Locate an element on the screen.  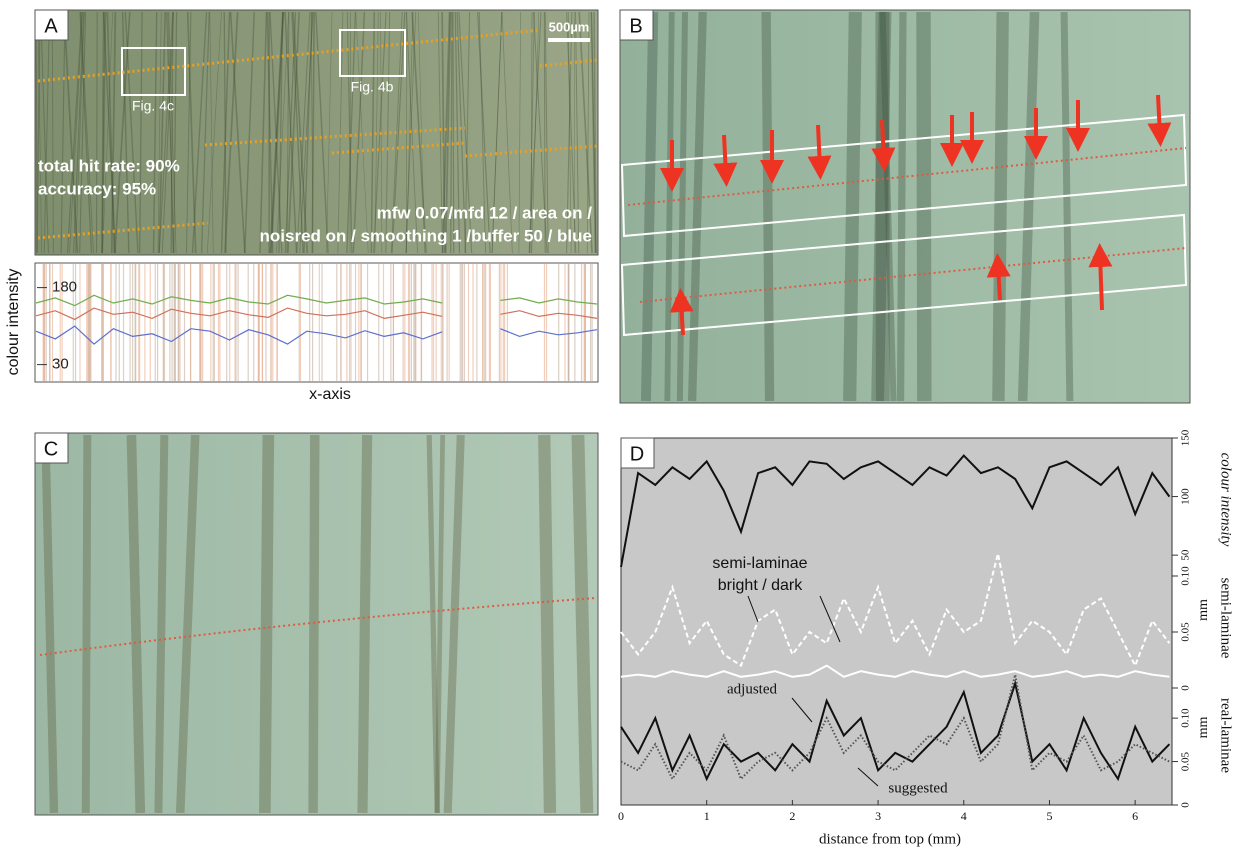
panel-label: B is located at coordinates (635, 26).